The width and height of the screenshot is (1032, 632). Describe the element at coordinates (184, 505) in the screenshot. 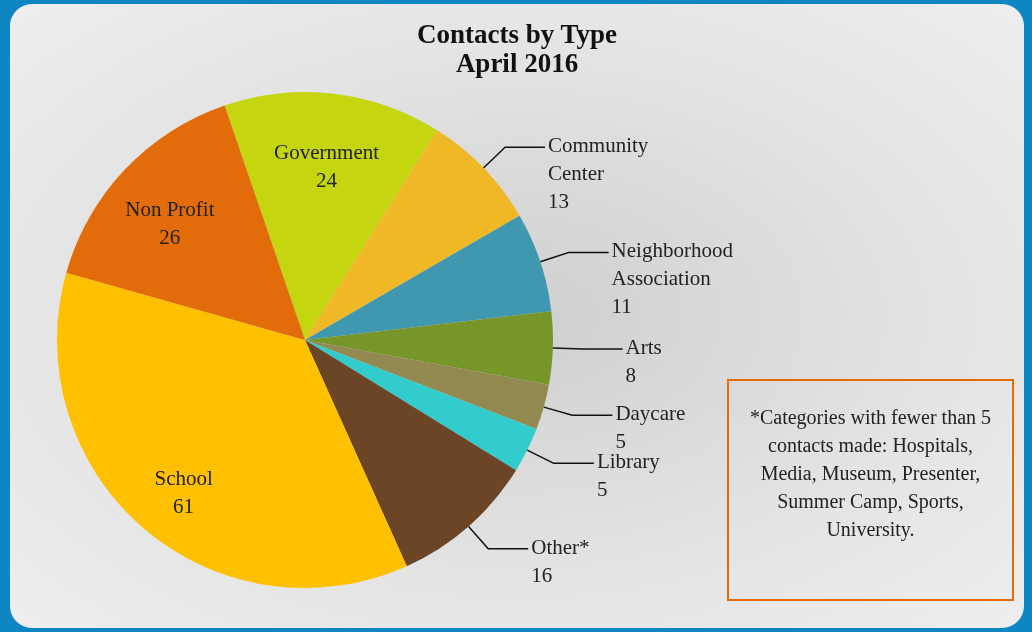

I see `data-label: 61` at that location.